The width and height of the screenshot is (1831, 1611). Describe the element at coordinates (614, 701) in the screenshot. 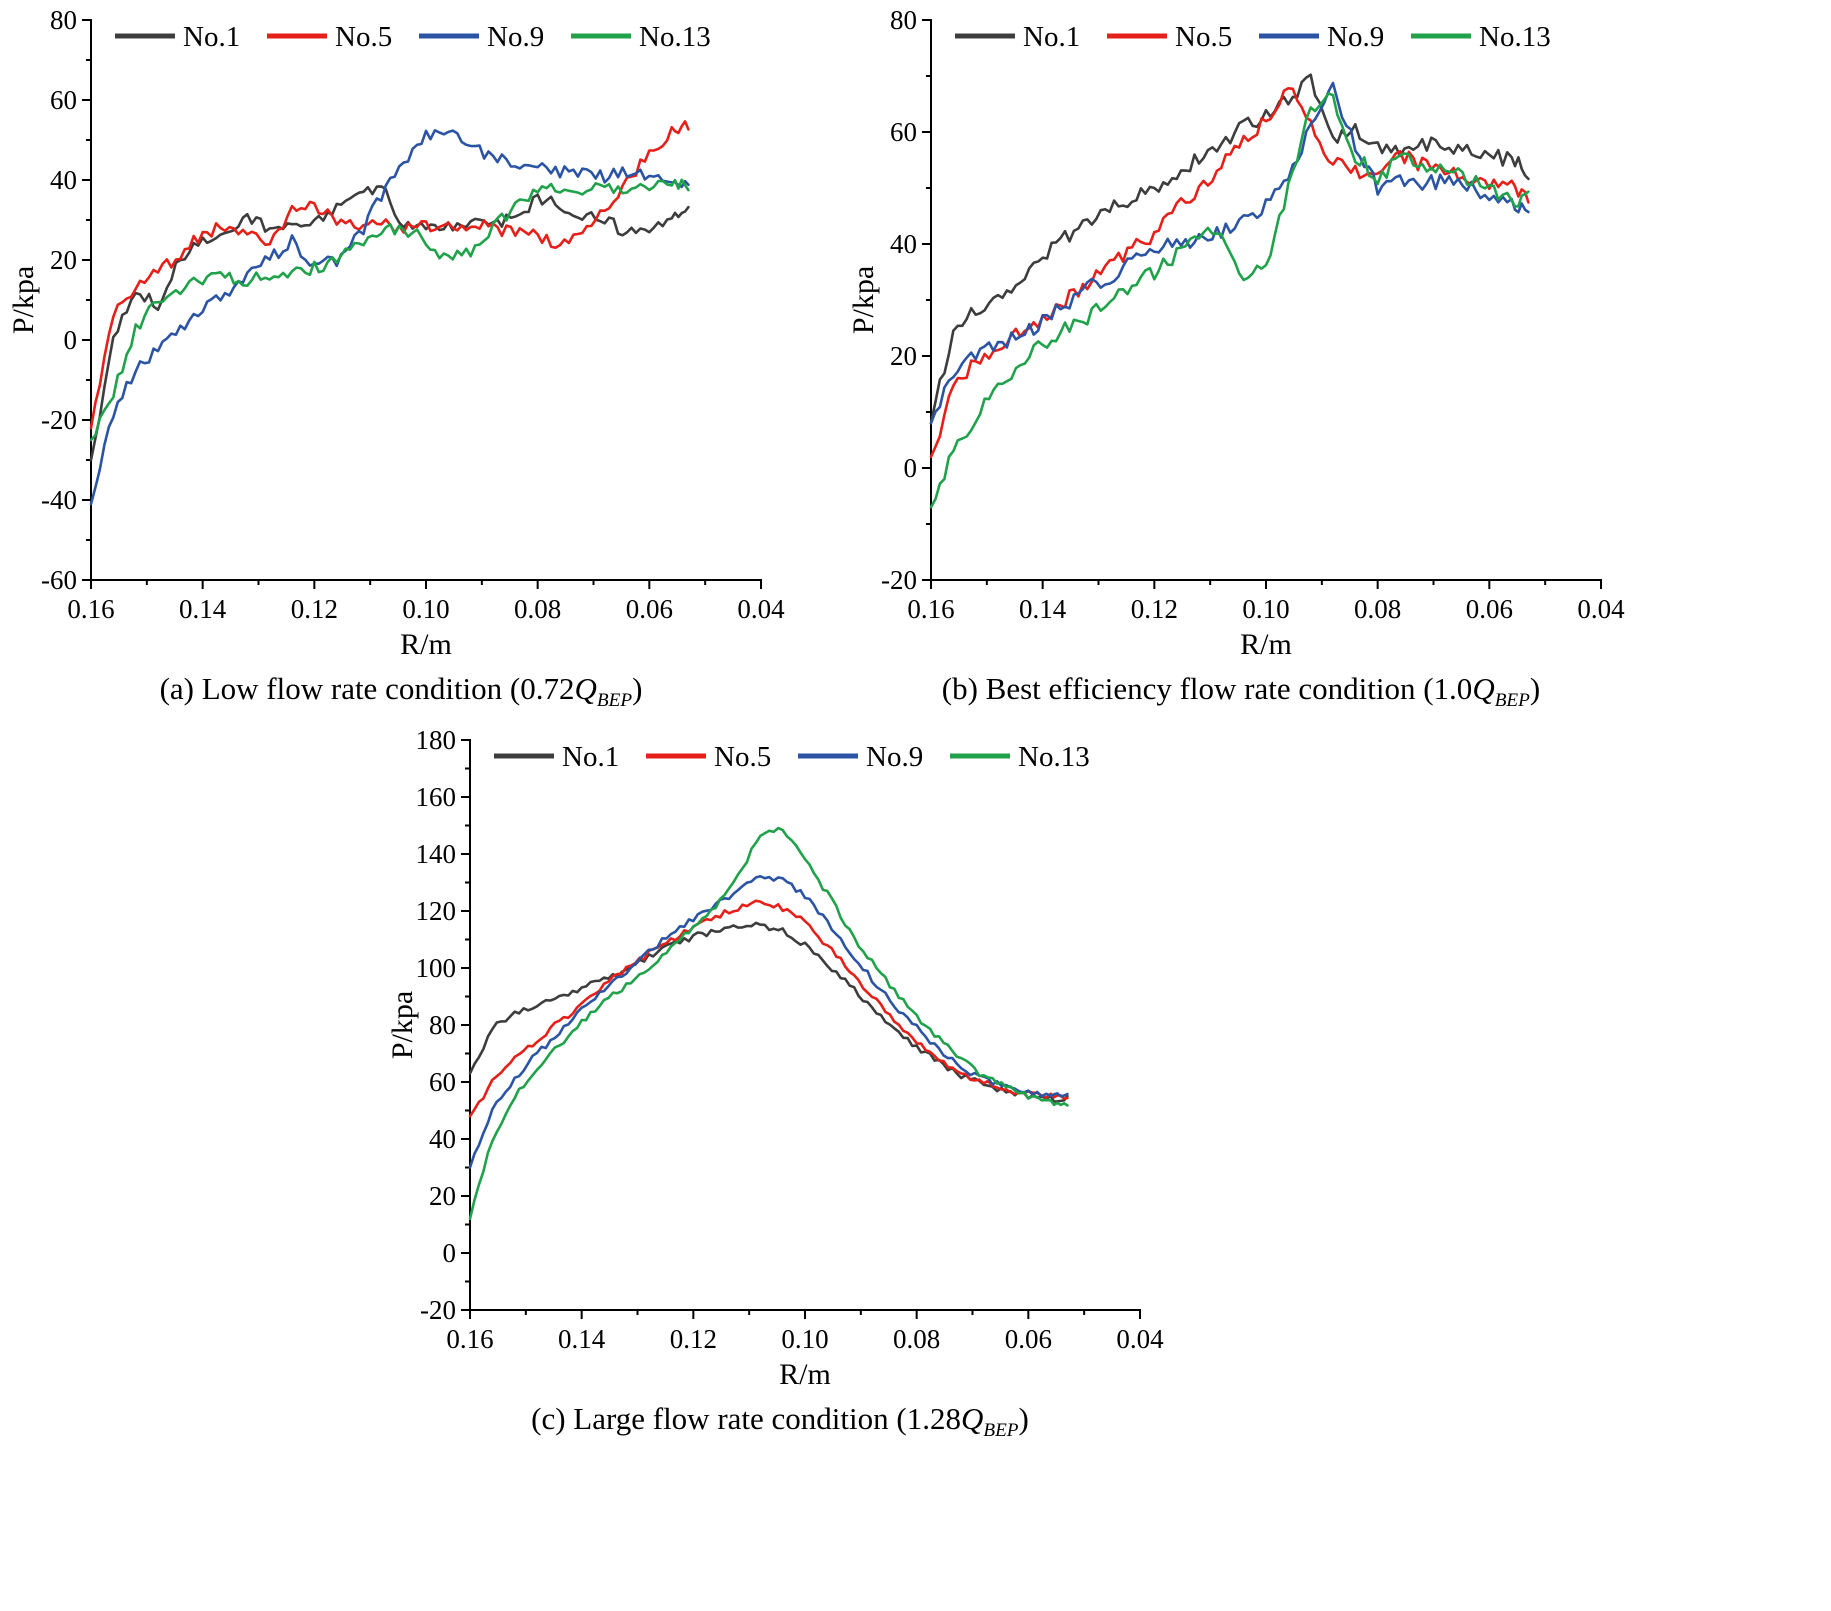

I see `caption-a-subscript: BEP` at that location.